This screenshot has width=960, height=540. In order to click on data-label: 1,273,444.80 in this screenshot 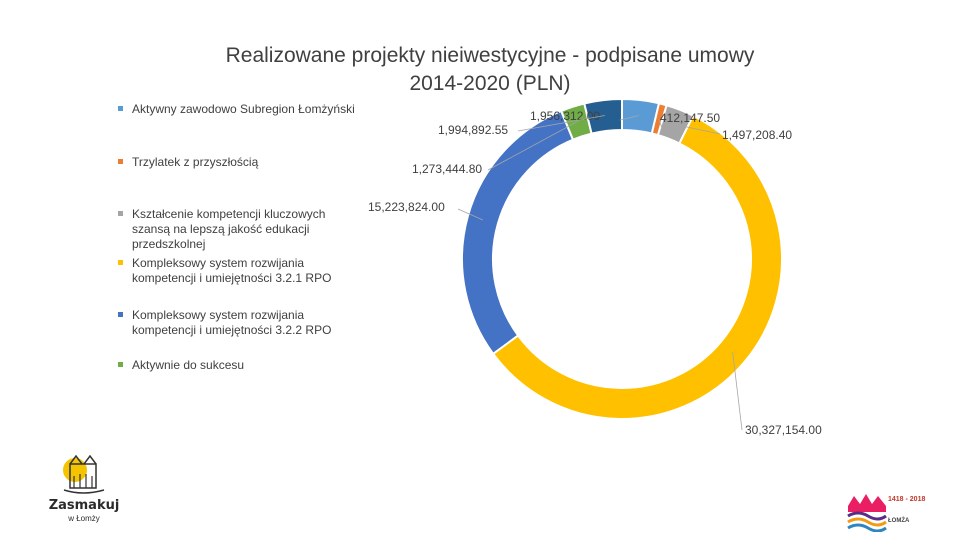, I will do `click(447, 169)`.